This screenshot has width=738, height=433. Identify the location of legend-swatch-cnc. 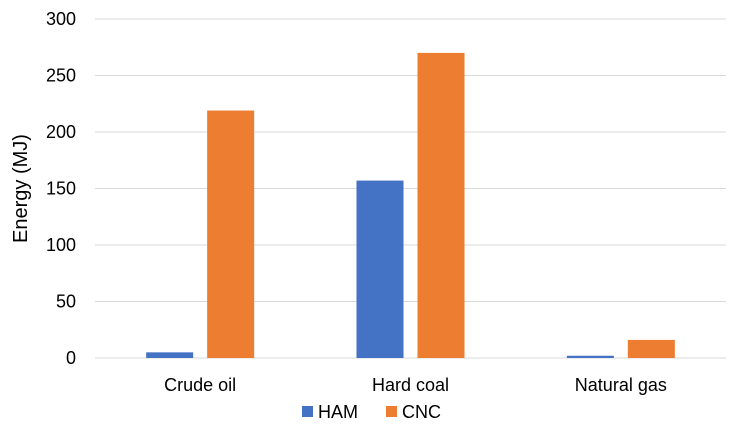
(391, 411).